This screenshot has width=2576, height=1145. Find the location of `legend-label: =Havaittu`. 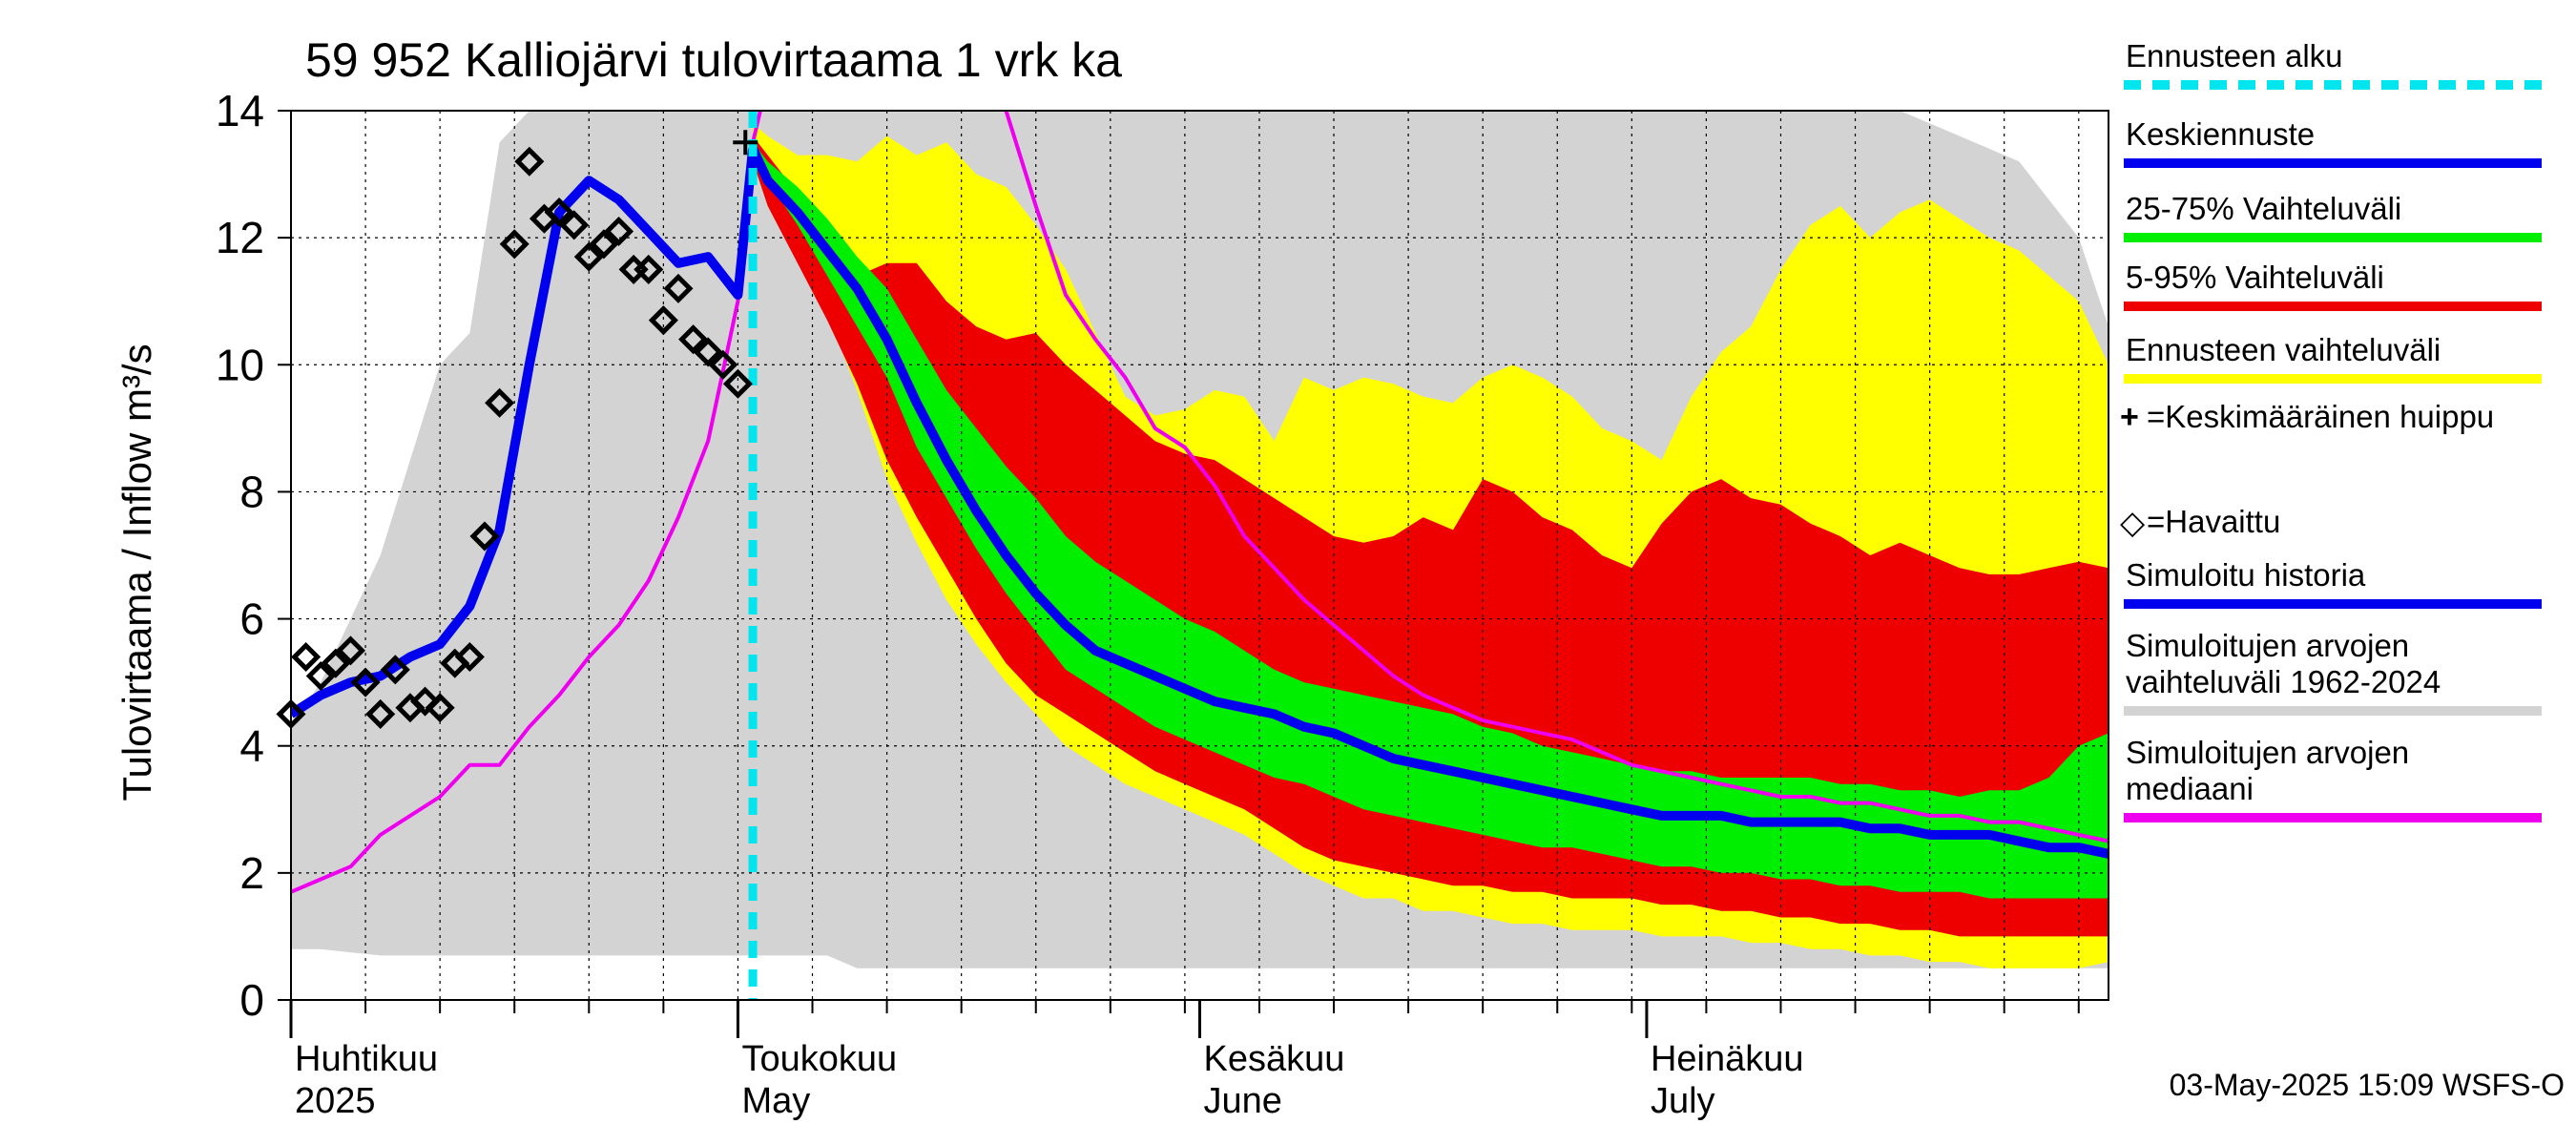

legend-label: =Havaittu is located at coordinates (2214, 521).